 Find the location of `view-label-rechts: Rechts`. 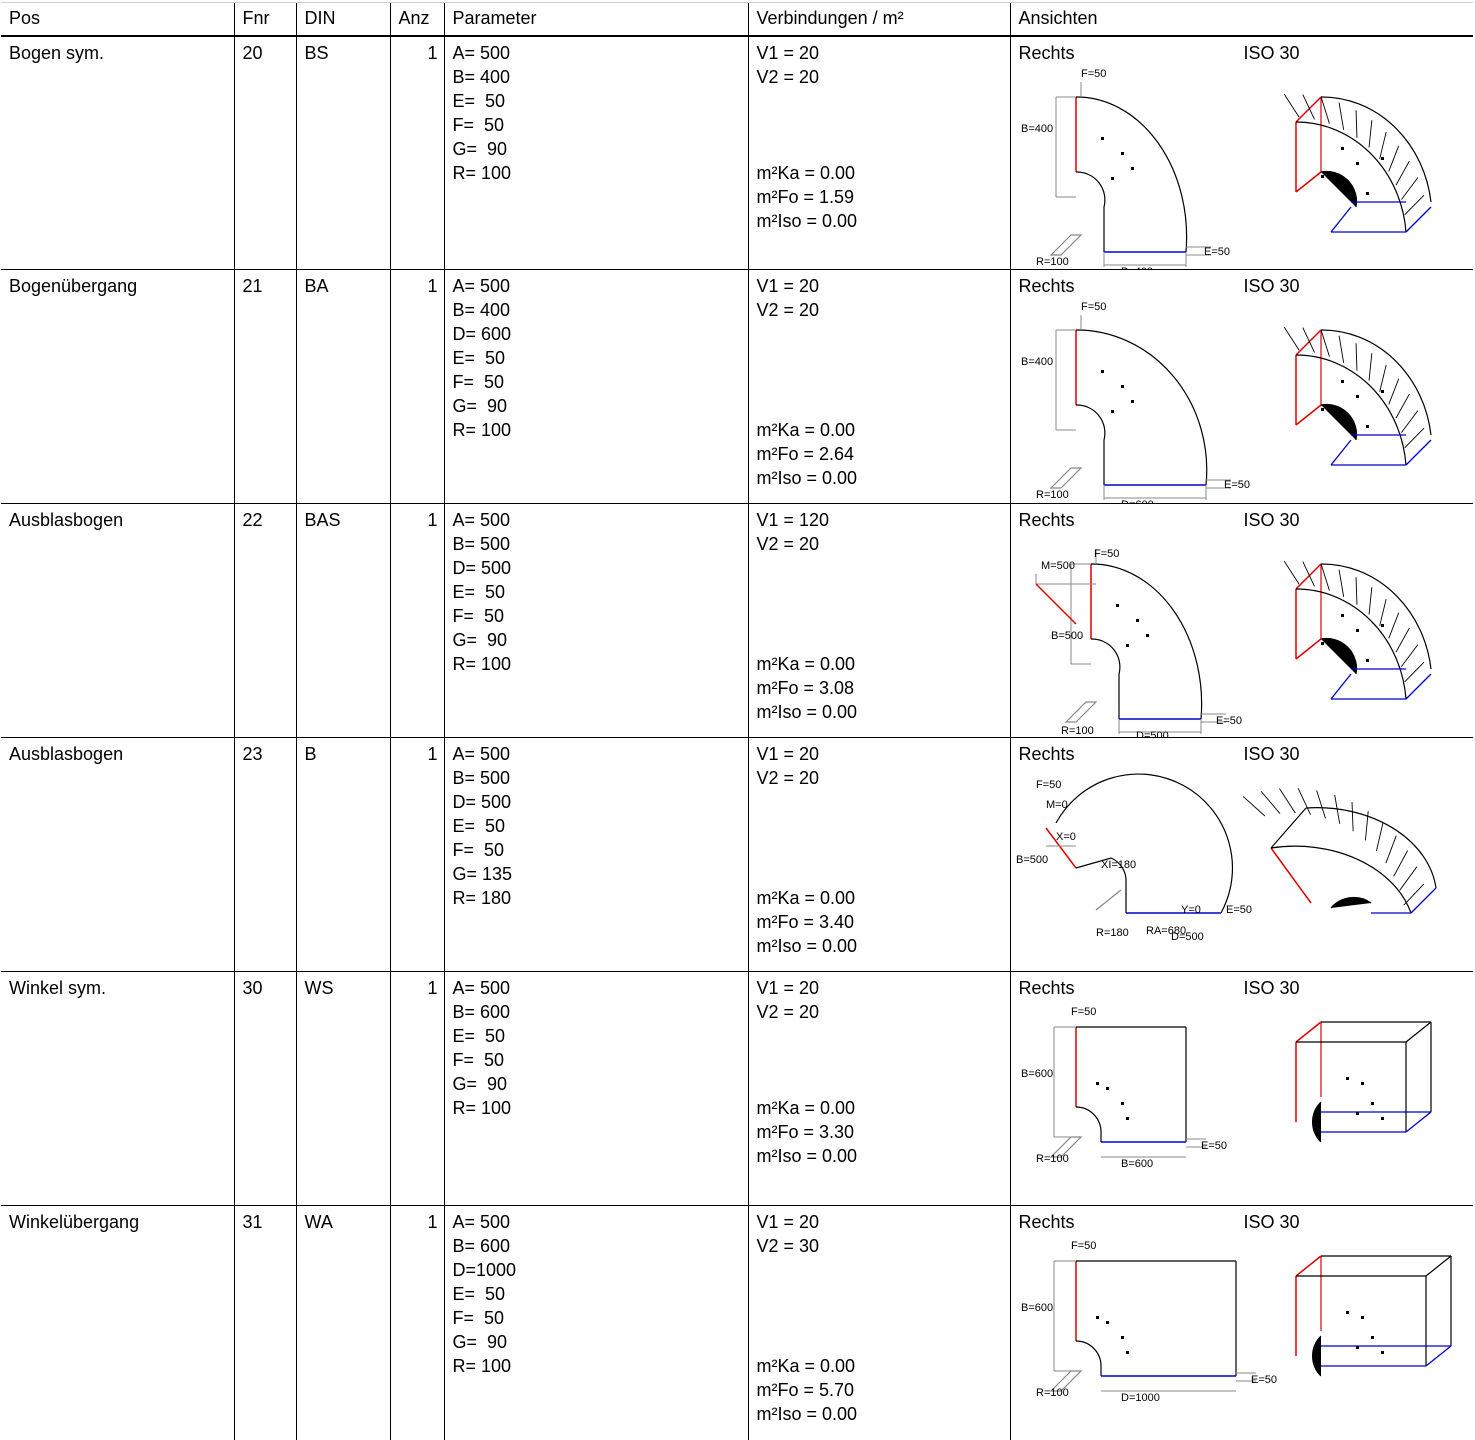

view-label-rechts: Rechts is located at coordinates (1046, 286).